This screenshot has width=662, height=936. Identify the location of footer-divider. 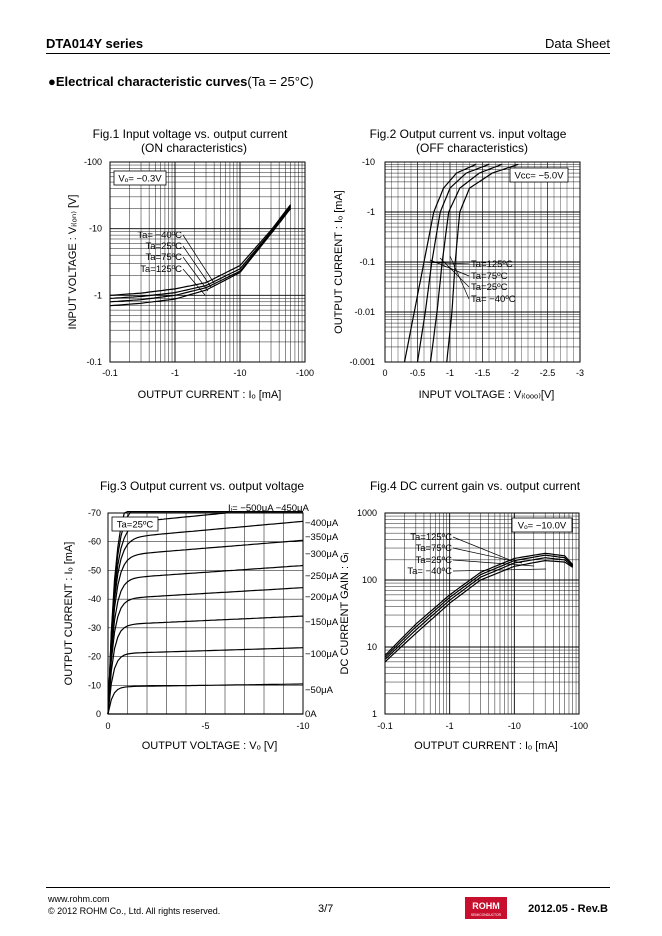
(328, 887).